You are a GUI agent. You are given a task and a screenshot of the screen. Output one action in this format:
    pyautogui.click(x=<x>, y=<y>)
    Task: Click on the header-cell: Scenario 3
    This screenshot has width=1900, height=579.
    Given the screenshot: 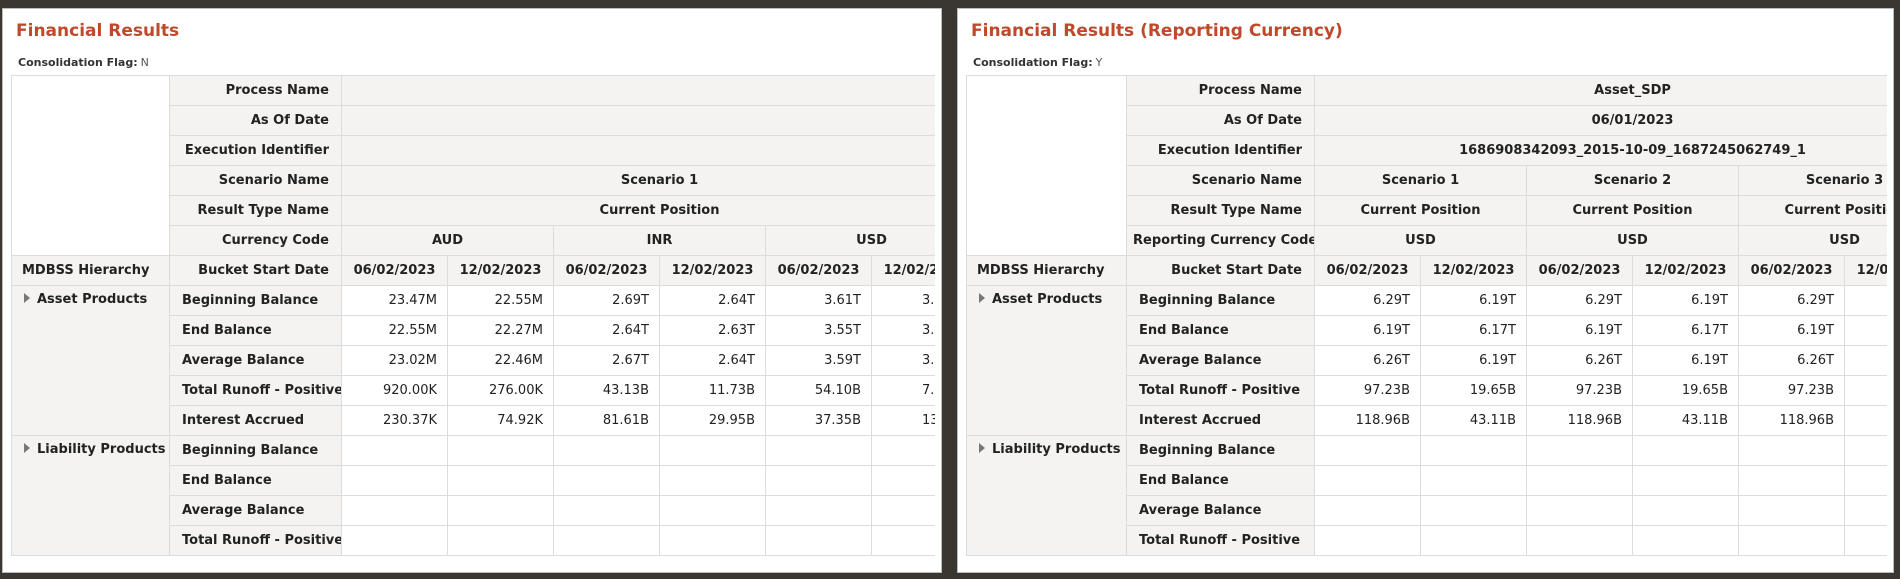 What is the action you would take?
    pyautogui.click(x=1812, y=180)
    